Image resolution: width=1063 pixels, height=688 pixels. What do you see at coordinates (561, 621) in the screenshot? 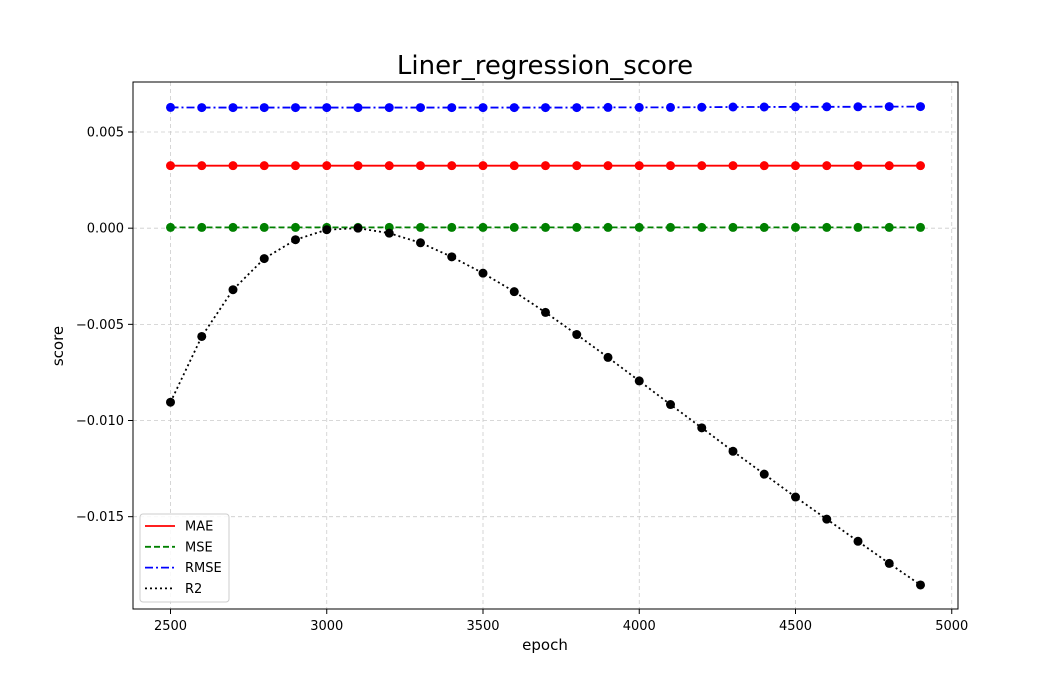
I see `x-axis: 2500 3000 3500 4000 4500 5000` at bounding box center [561, 621].